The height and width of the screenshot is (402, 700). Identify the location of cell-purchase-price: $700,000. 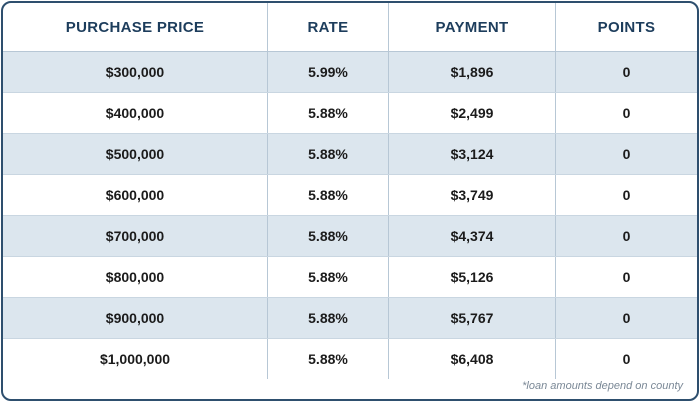
(135, 236).